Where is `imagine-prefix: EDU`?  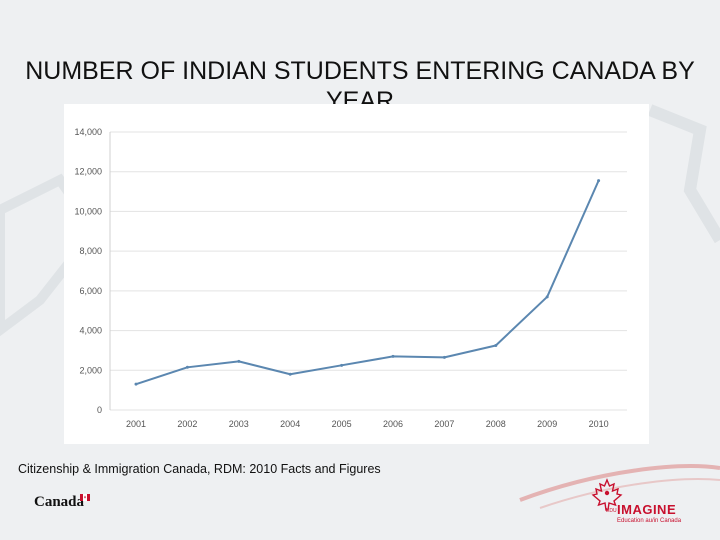 imagine-prefix: EDU is located at coordinates (611, 511).